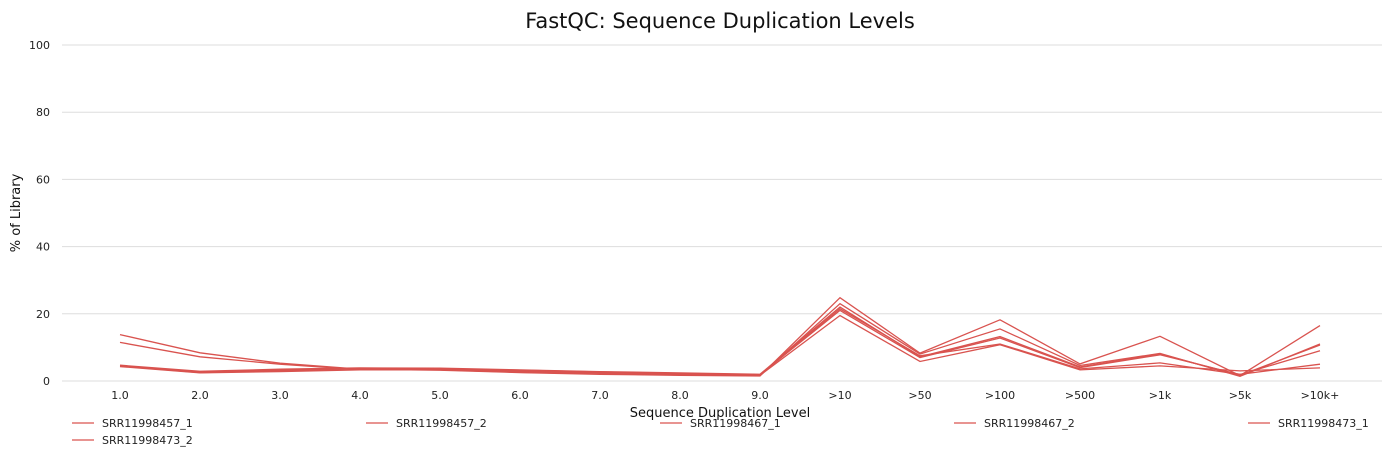  I want to click on legend-item: SRR11998457_1, so click(132, 423).